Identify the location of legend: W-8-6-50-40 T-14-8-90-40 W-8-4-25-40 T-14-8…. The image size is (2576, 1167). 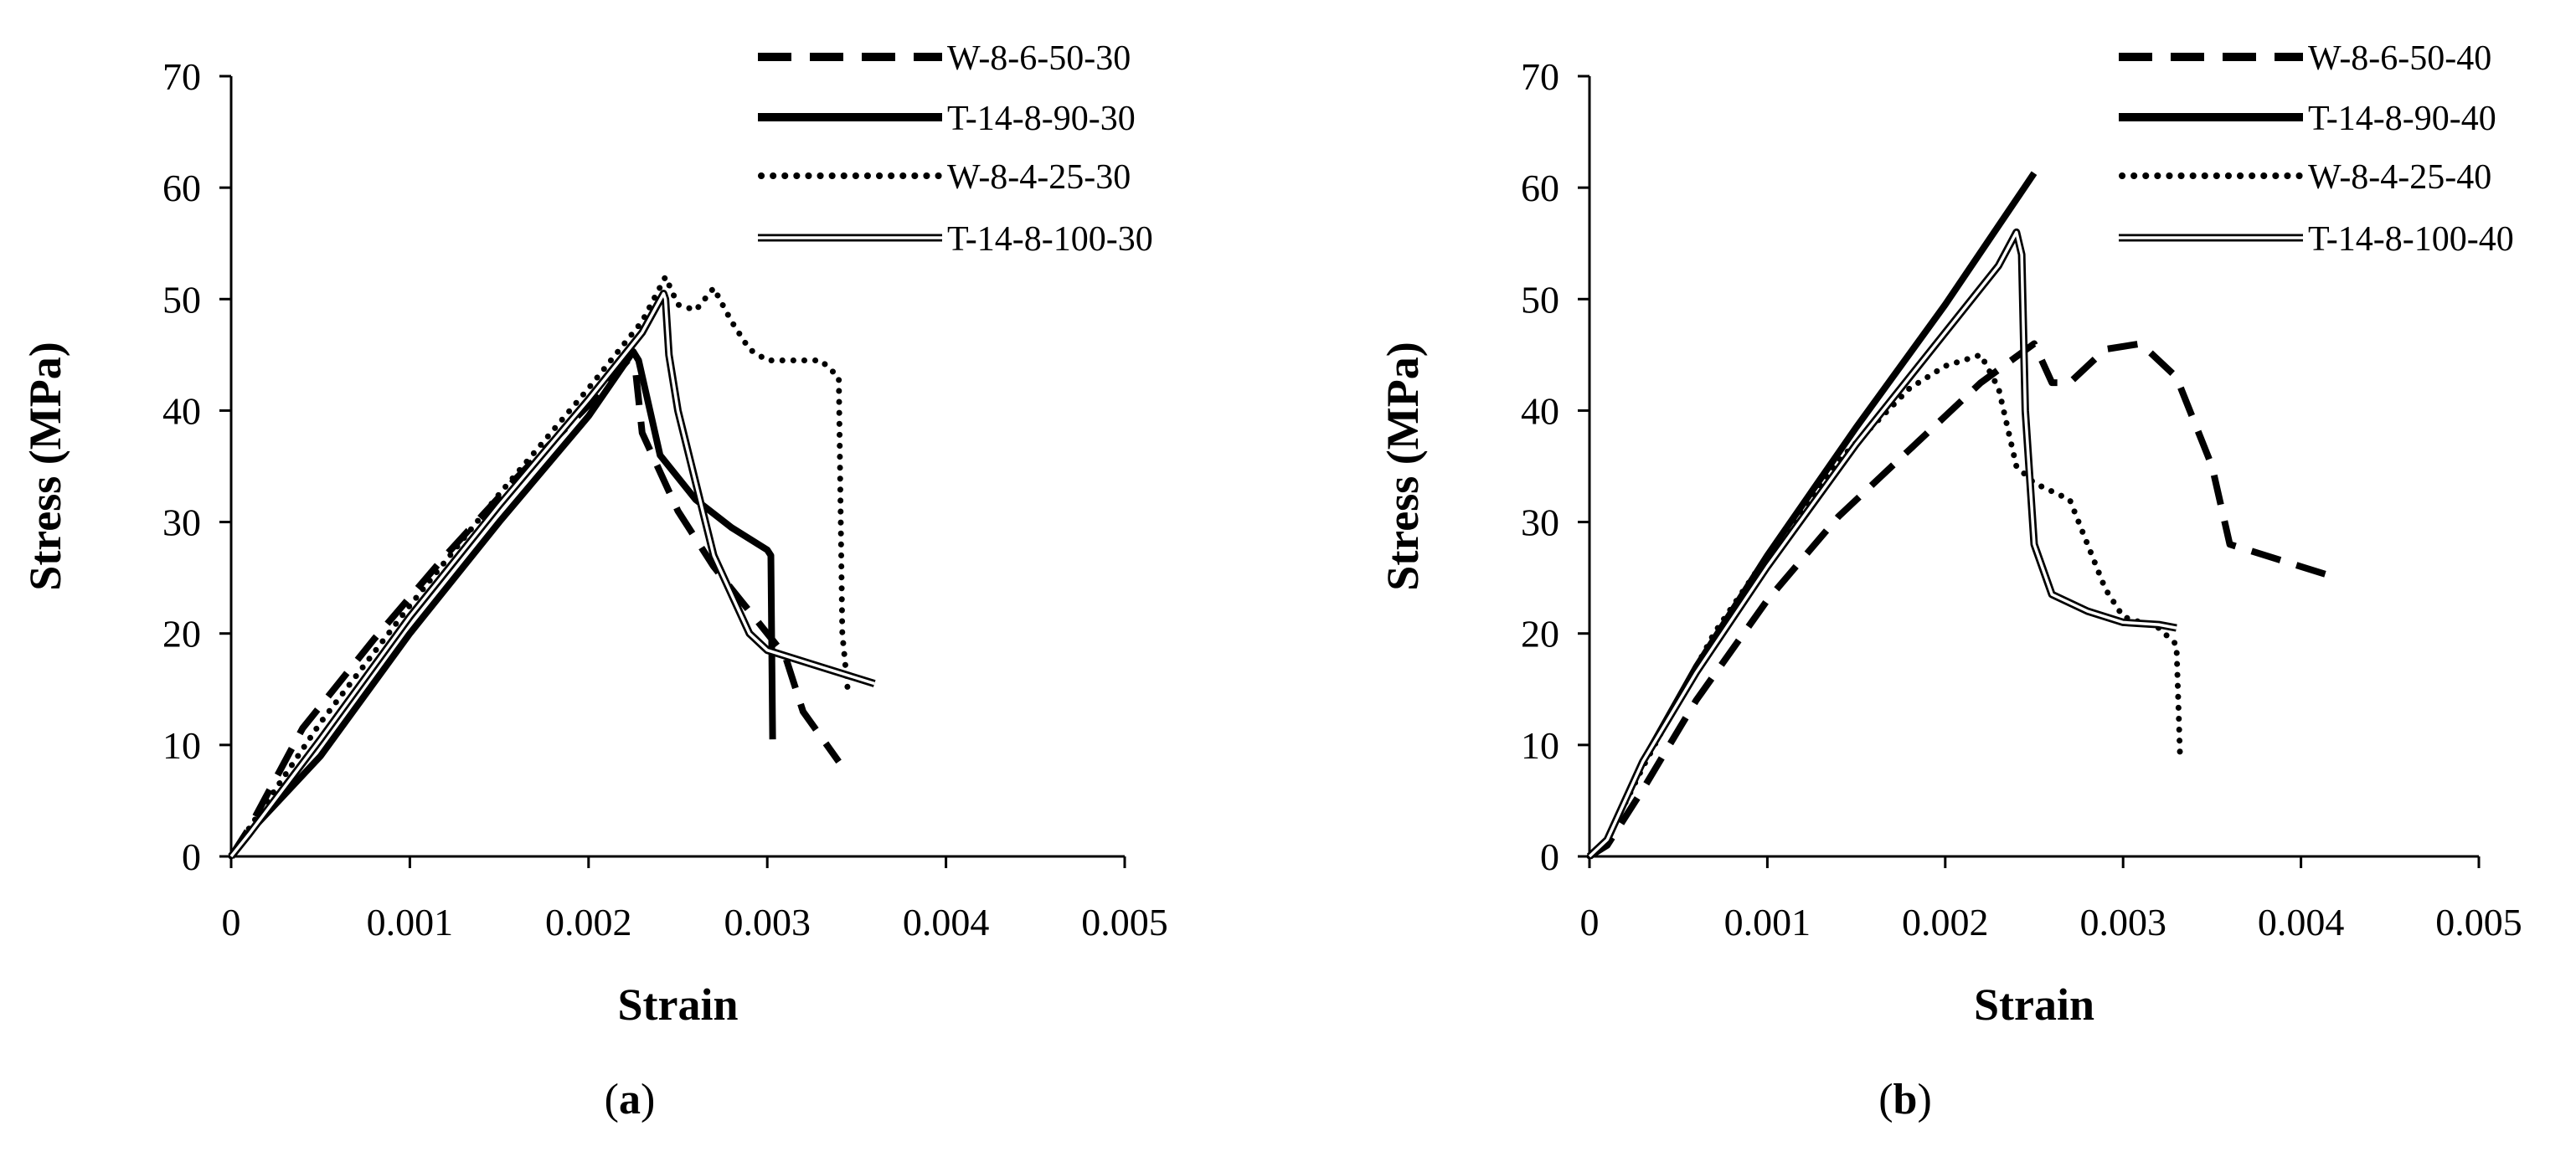
(2316, 149).